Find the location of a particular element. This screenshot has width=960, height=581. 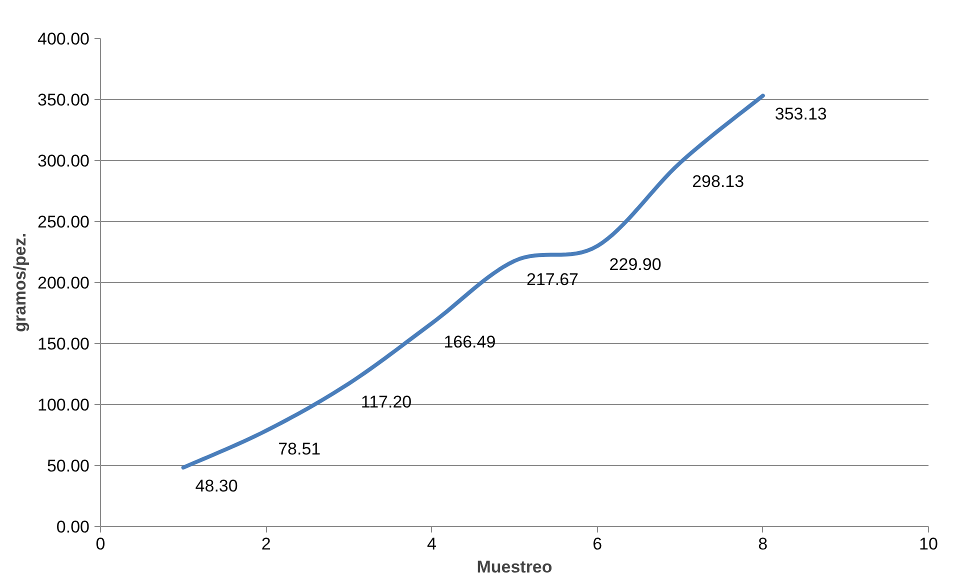

x-tick-label: 8 is located at coordinates (763, 544).